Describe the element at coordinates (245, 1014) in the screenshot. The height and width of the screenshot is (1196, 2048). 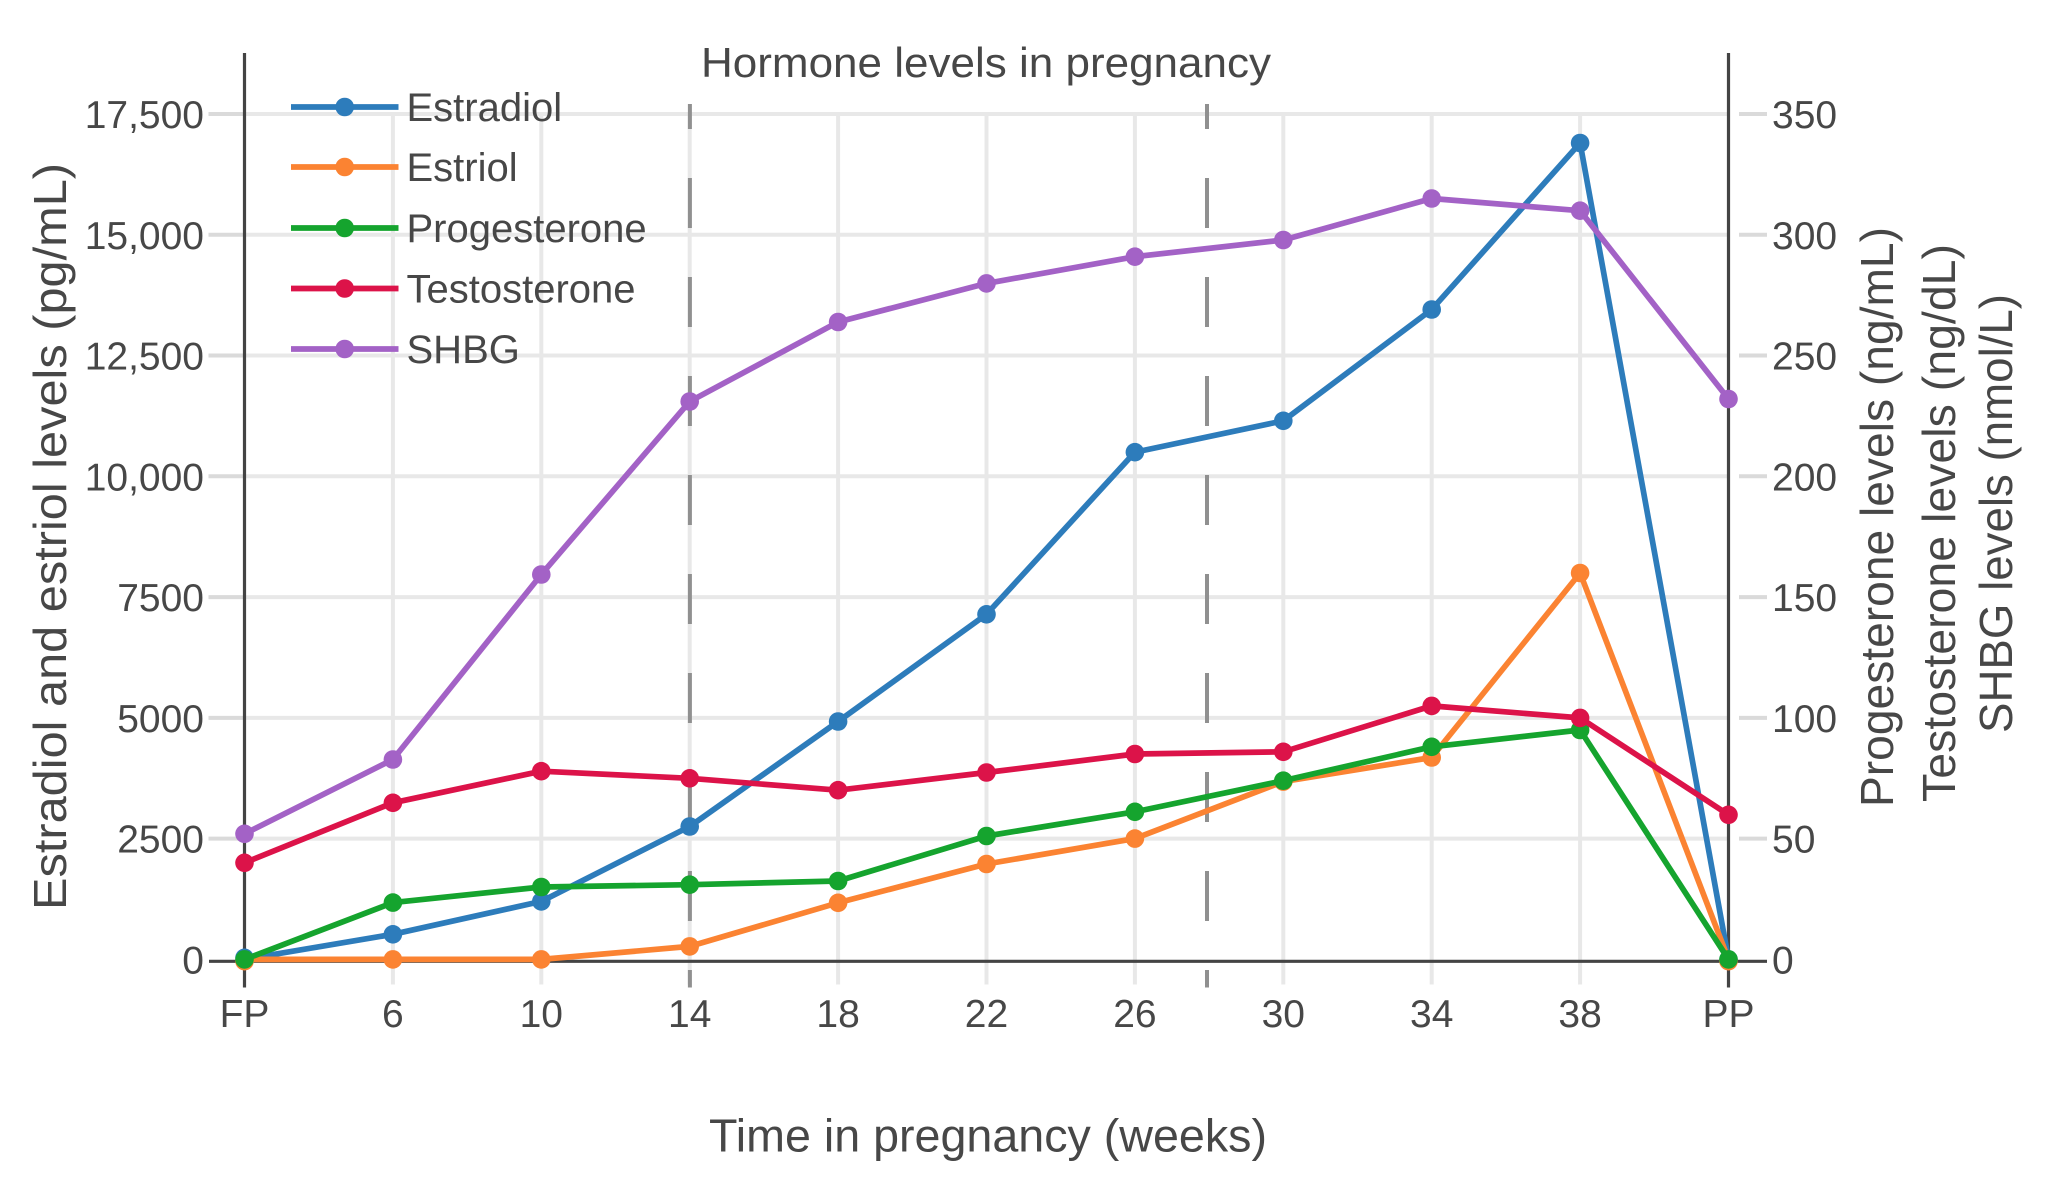
I see `svg-text: FP` at that location.